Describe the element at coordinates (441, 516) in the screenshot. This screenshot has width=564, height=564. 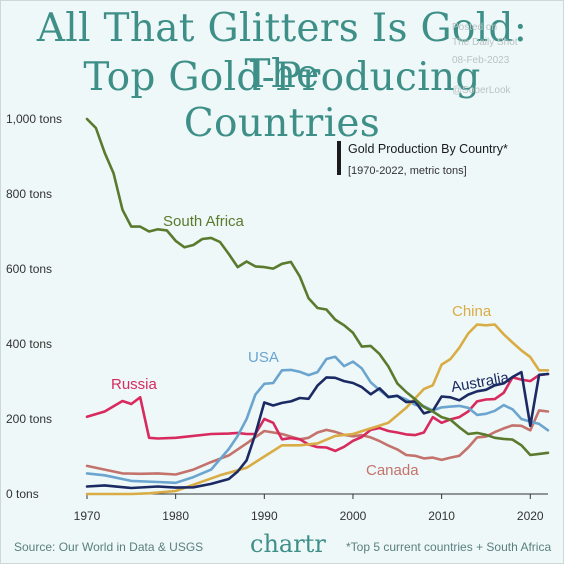
I see `x-tick-label: 2010` at that location.